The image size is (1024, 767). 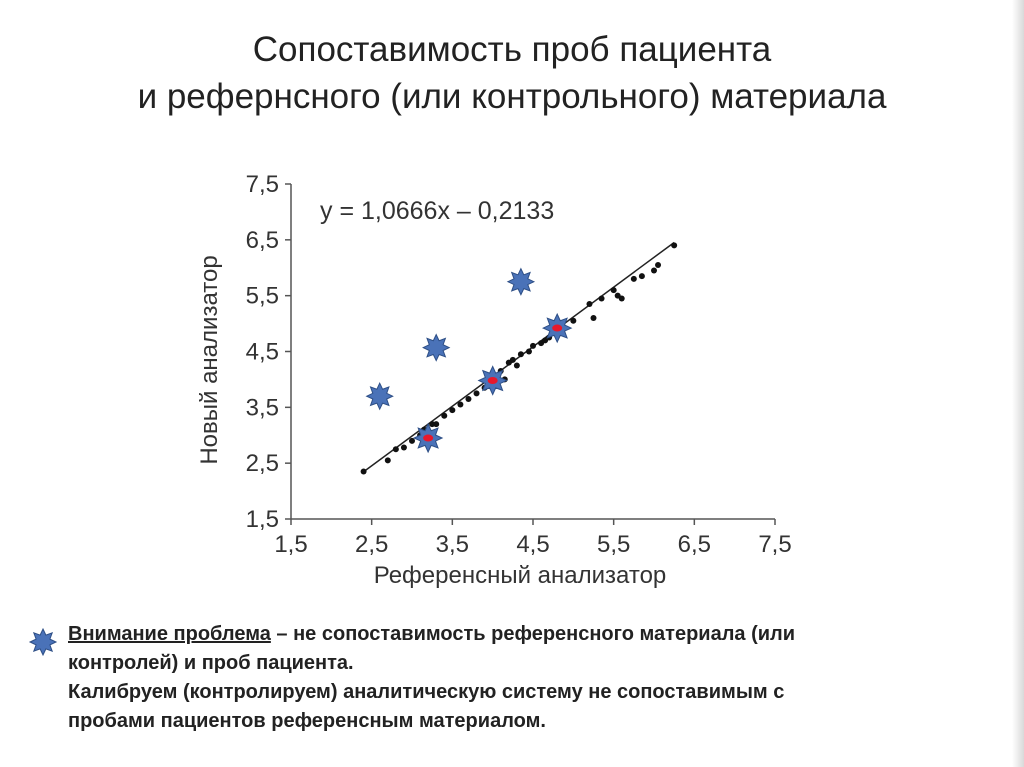 What do you see at coordinates (262, 296) in the screenshot?
I see `y-tick-label: 5,5` at bounding box center [262, 296].